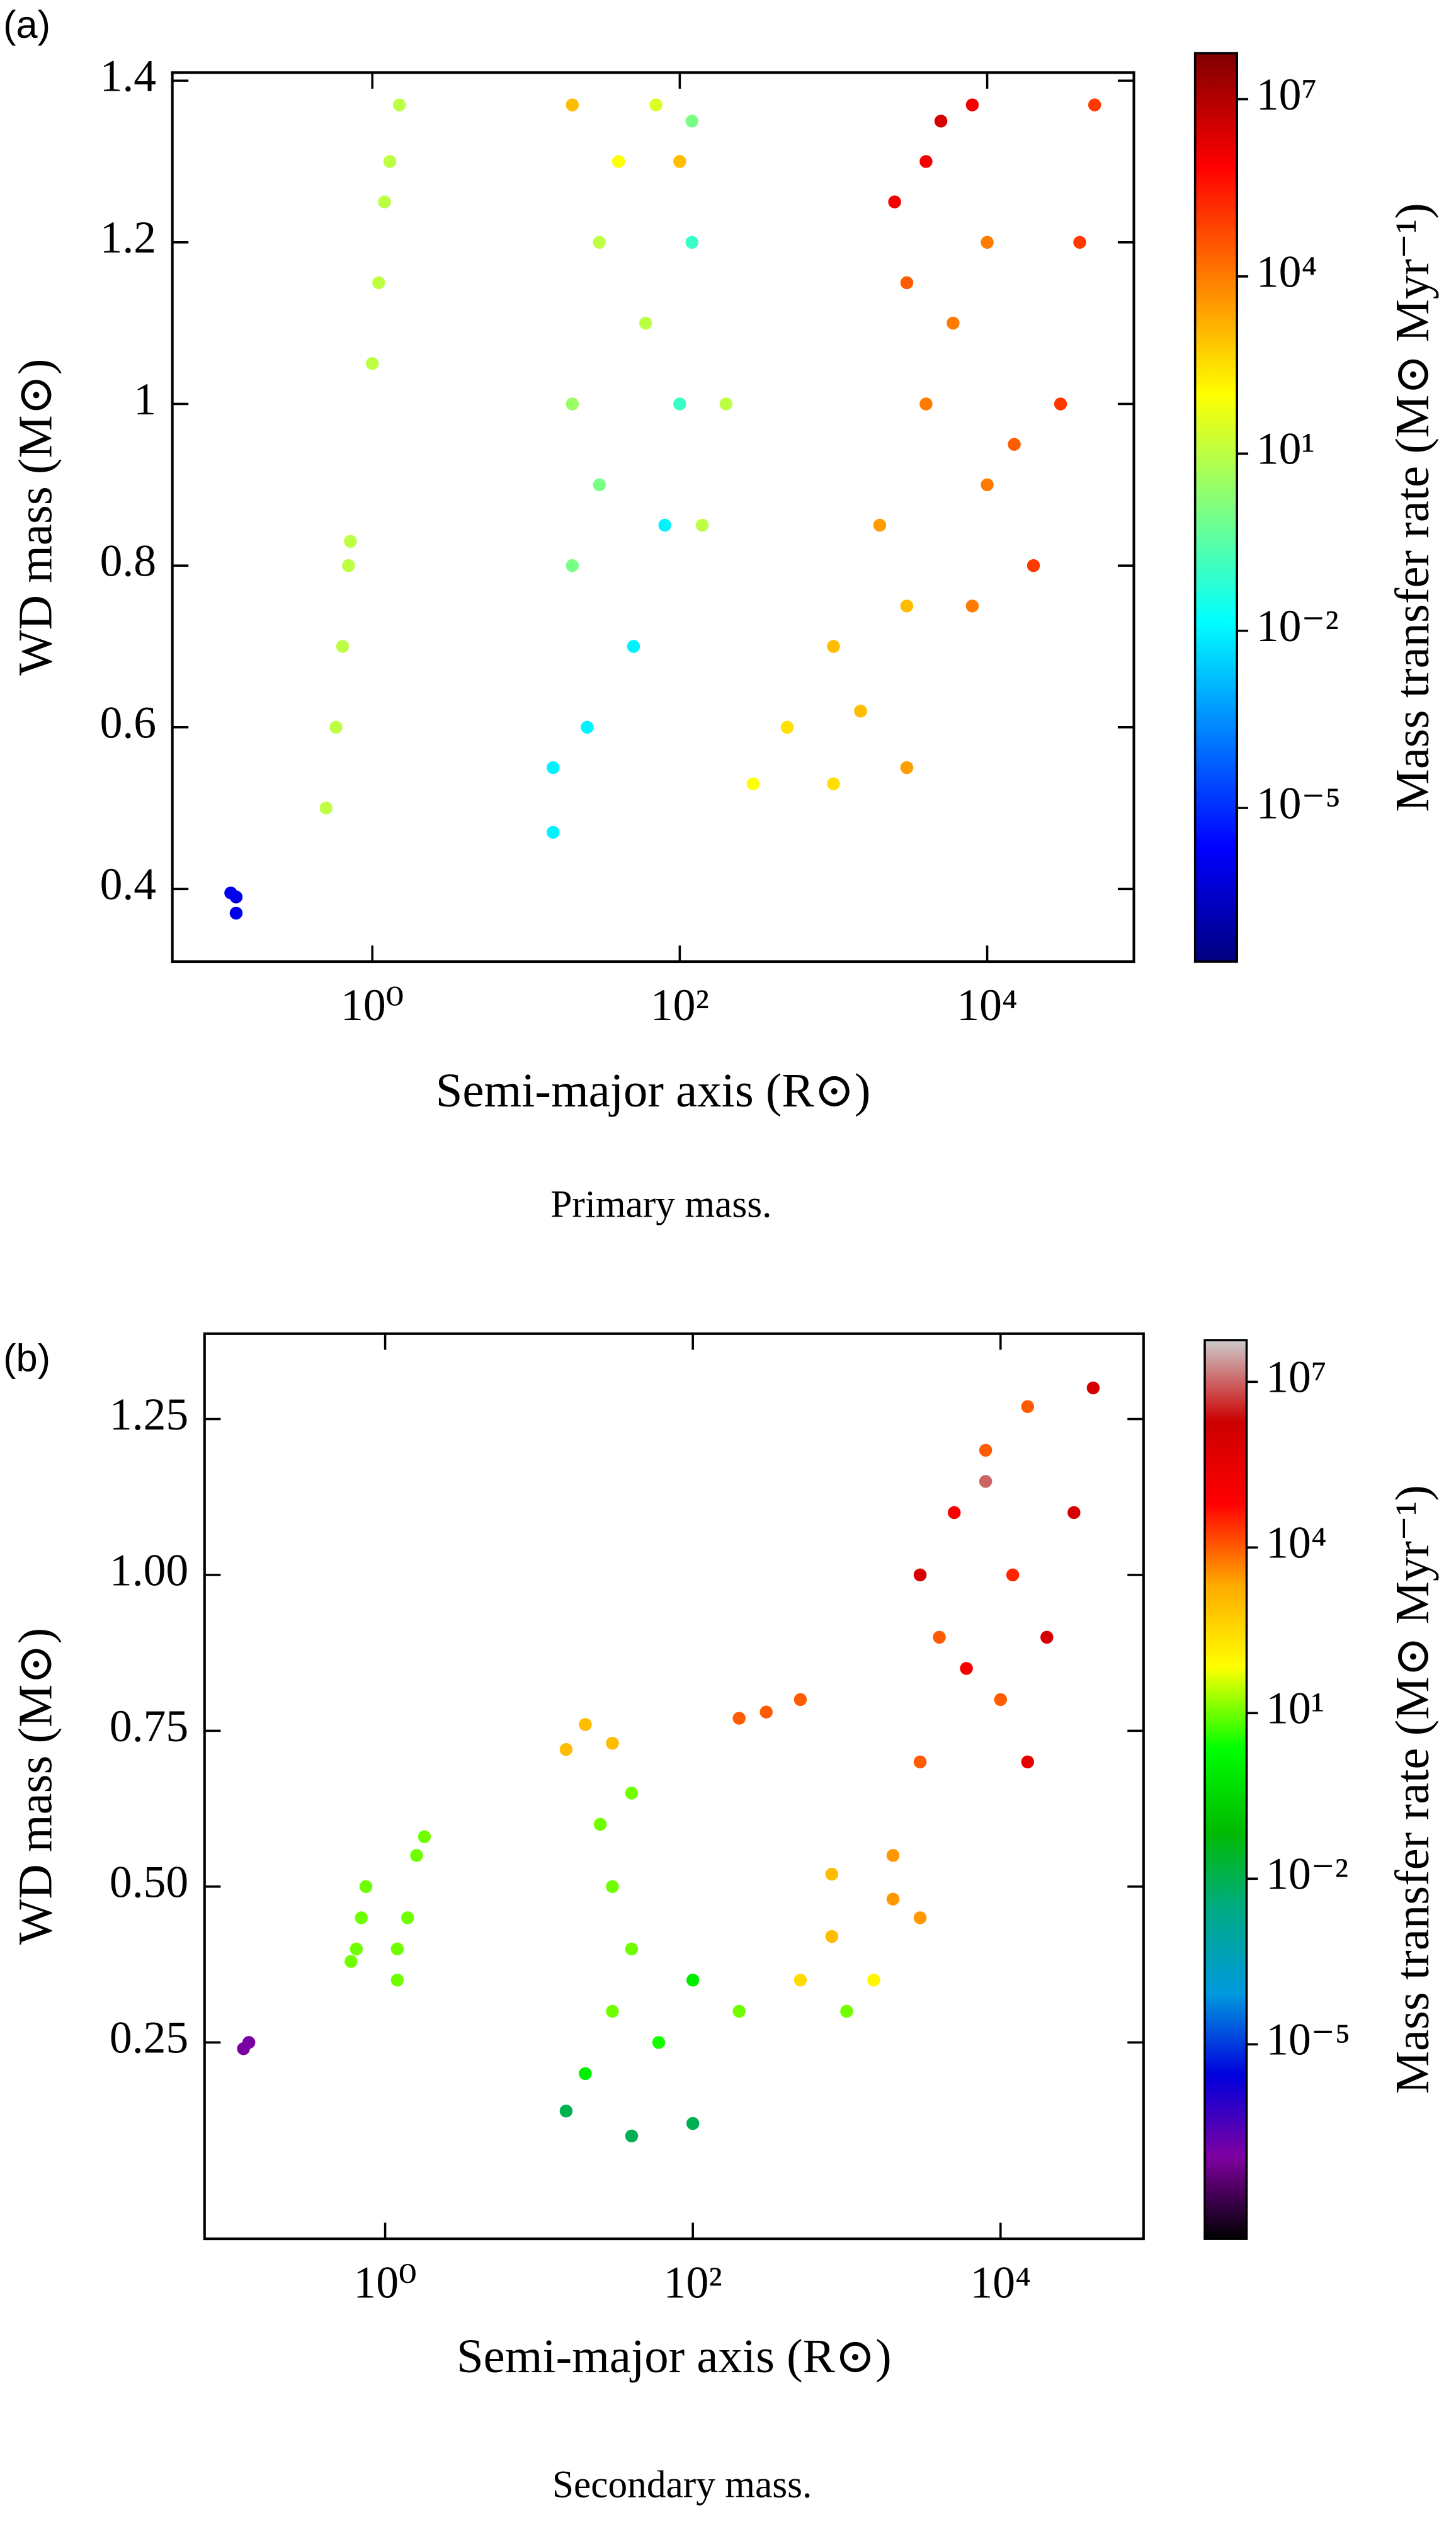  I want to click on y-tick-label: 0.6, so click(128, 723).